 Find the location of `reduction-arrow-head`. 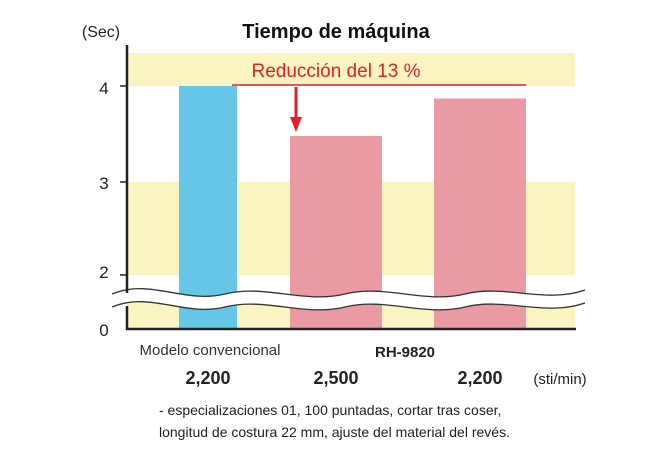

reduction-arrow-head is located at coordinates (296, 124).